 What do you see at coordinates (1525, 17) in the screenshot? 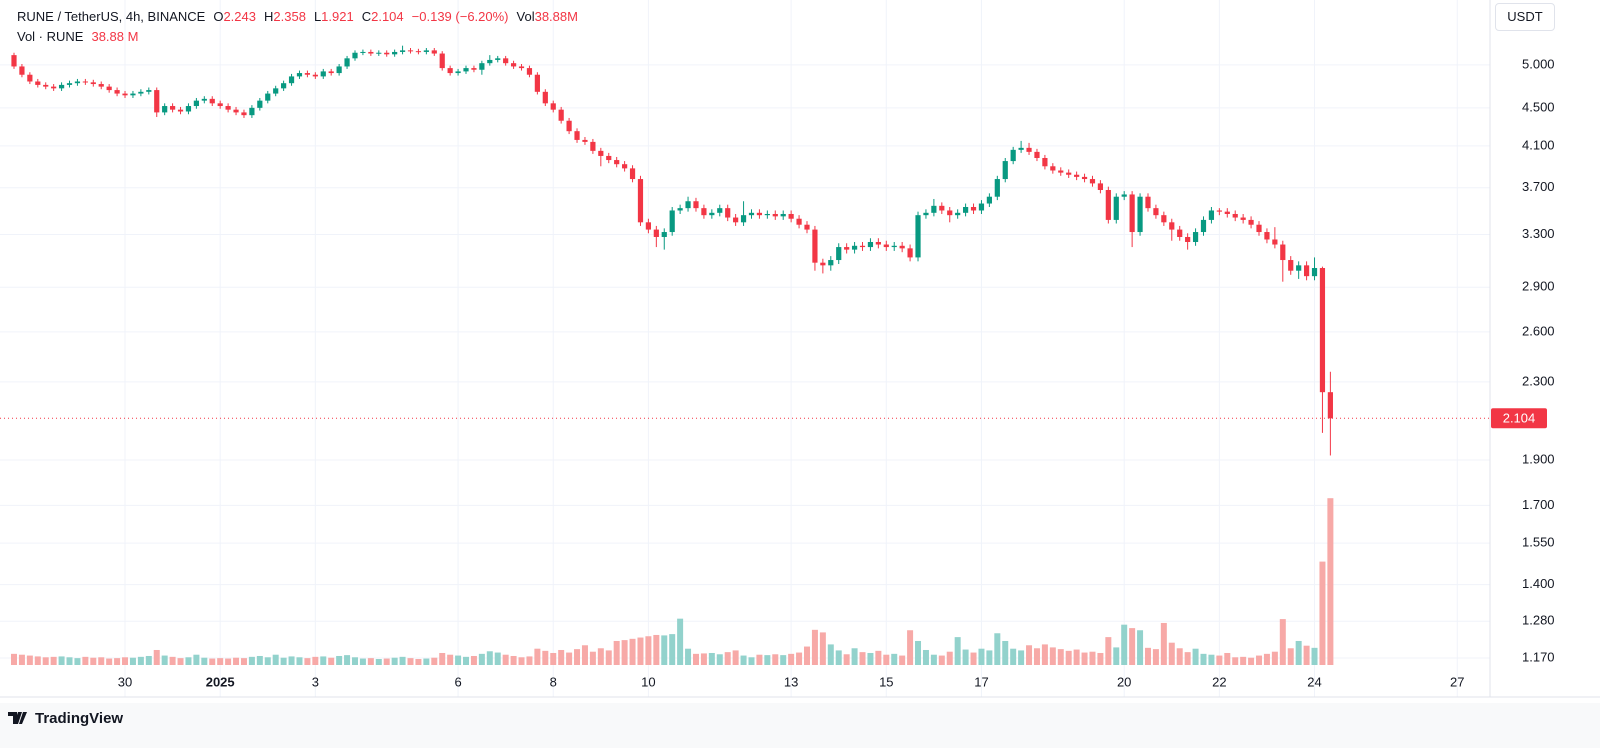
I see `currency-button: USDT` at bounding box center [1525, 17].